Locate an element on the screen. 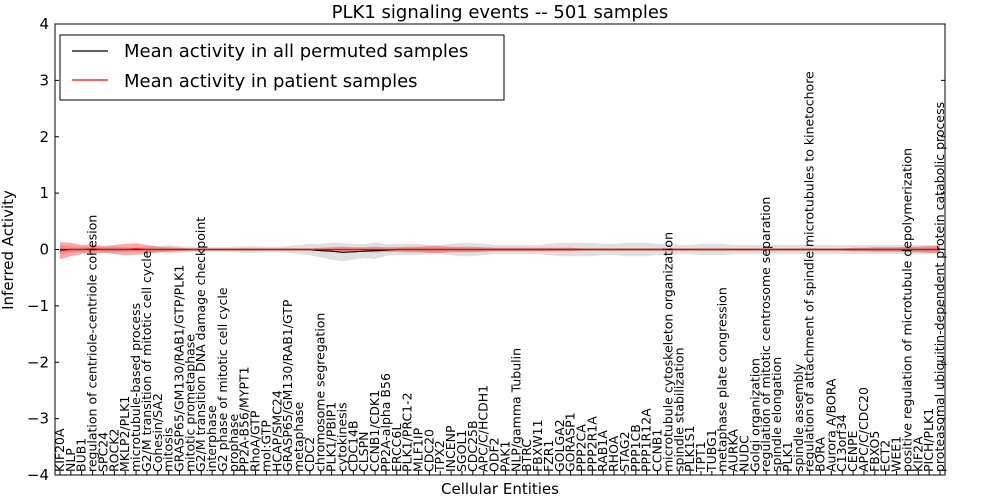 The image size is (1000, 500). category-label: NLP is located at coordinates (70, 460).